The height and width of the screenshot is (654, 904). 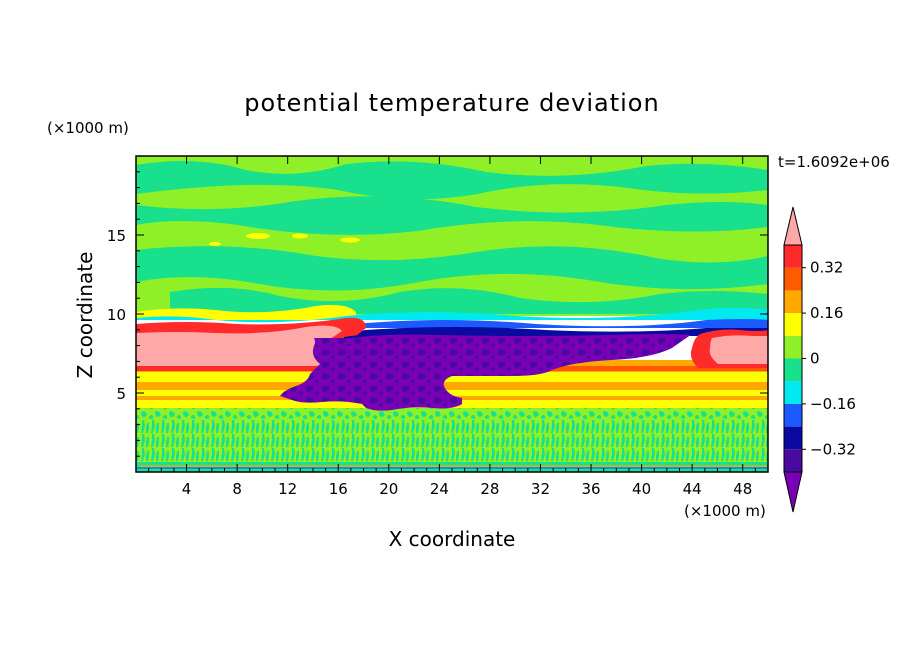 I want to click on colorbar-label: −0.16, so click(x=833, y=404).